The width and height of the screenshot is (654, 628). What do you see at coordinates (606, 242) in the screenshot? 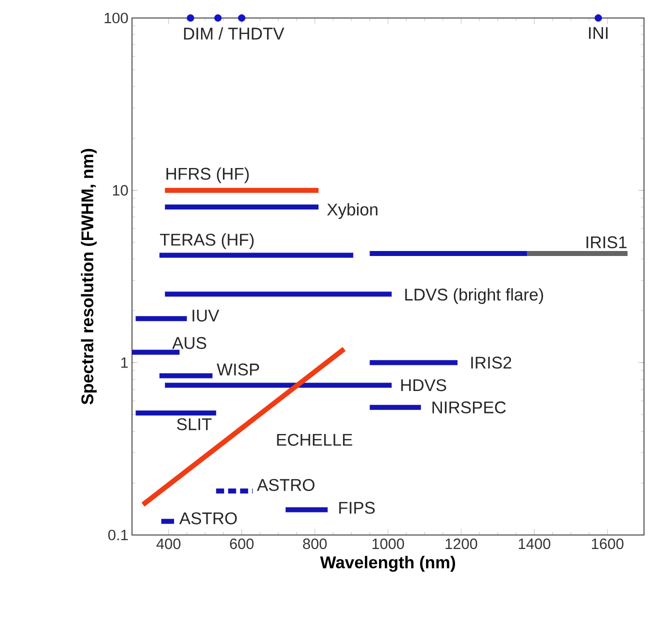
I see `series-label: IRIS1` at bounding box center [606, 242].